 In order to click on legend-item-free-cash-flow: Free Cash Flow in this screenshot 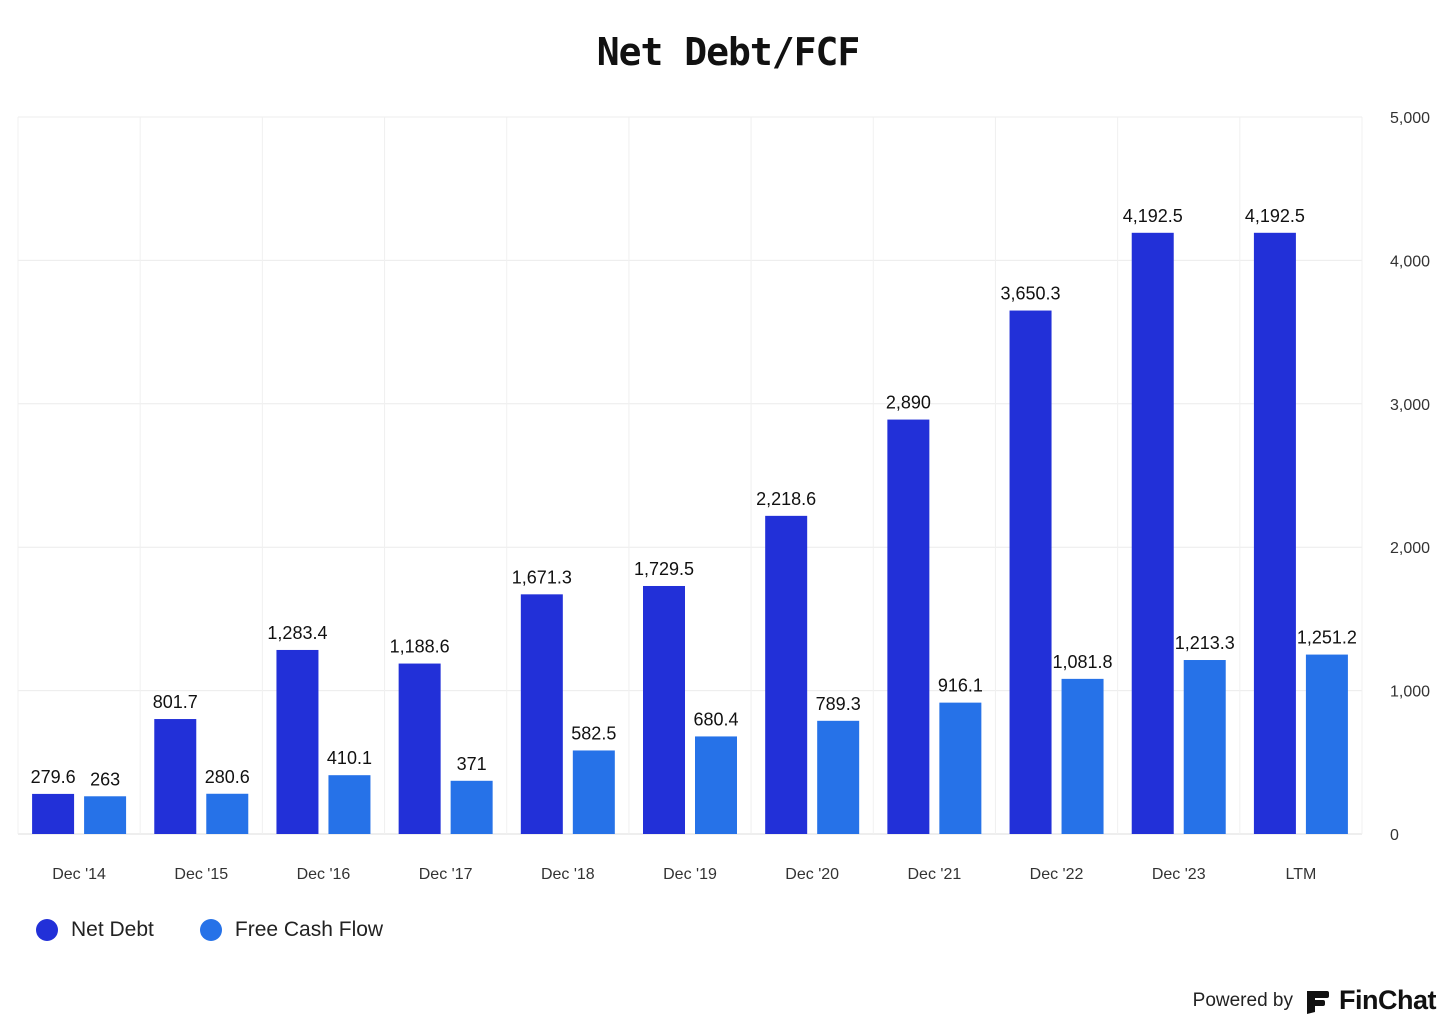, I will do `click(291, 930)`.